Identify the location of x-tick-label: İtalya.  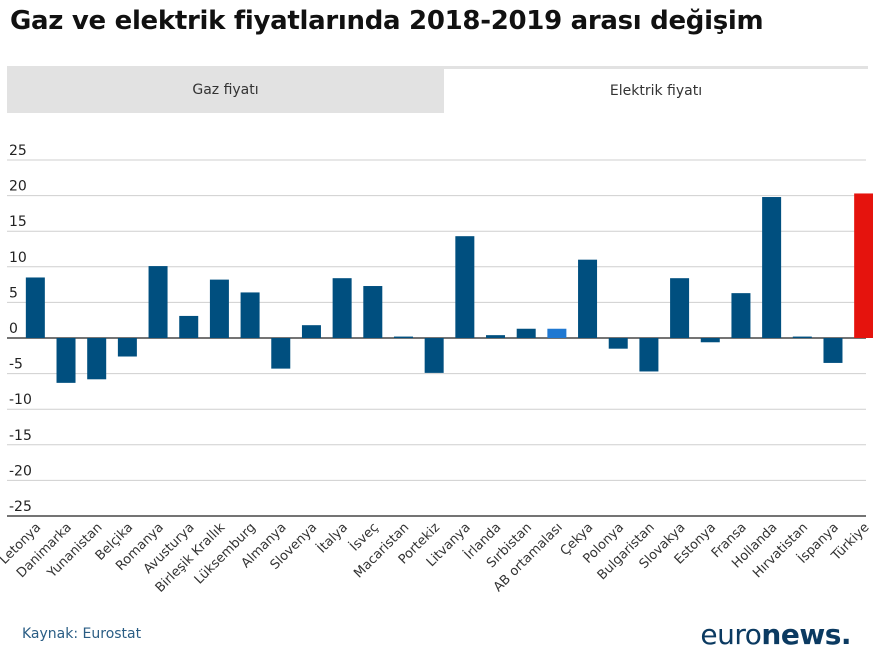
(332, 538).